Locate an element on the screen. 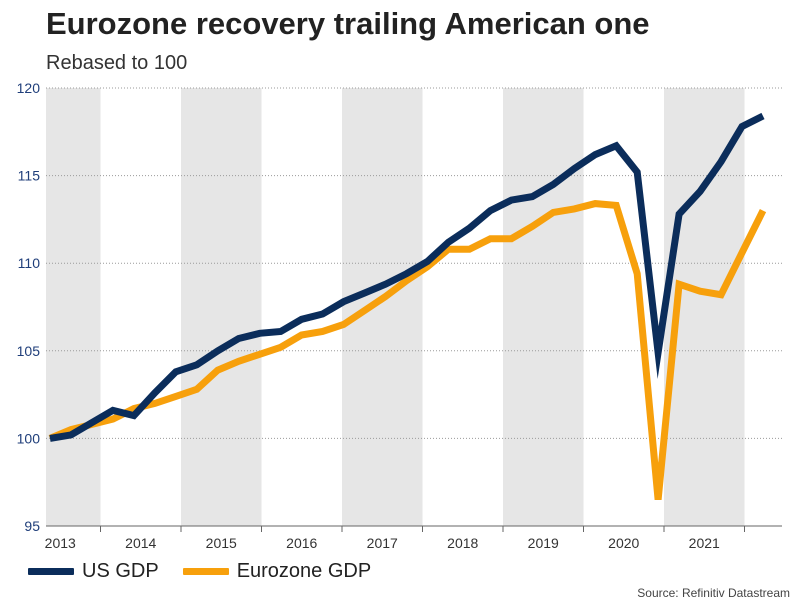  legend-item-eurozone: Eurozone GDP is located at coordinates (277, 571).